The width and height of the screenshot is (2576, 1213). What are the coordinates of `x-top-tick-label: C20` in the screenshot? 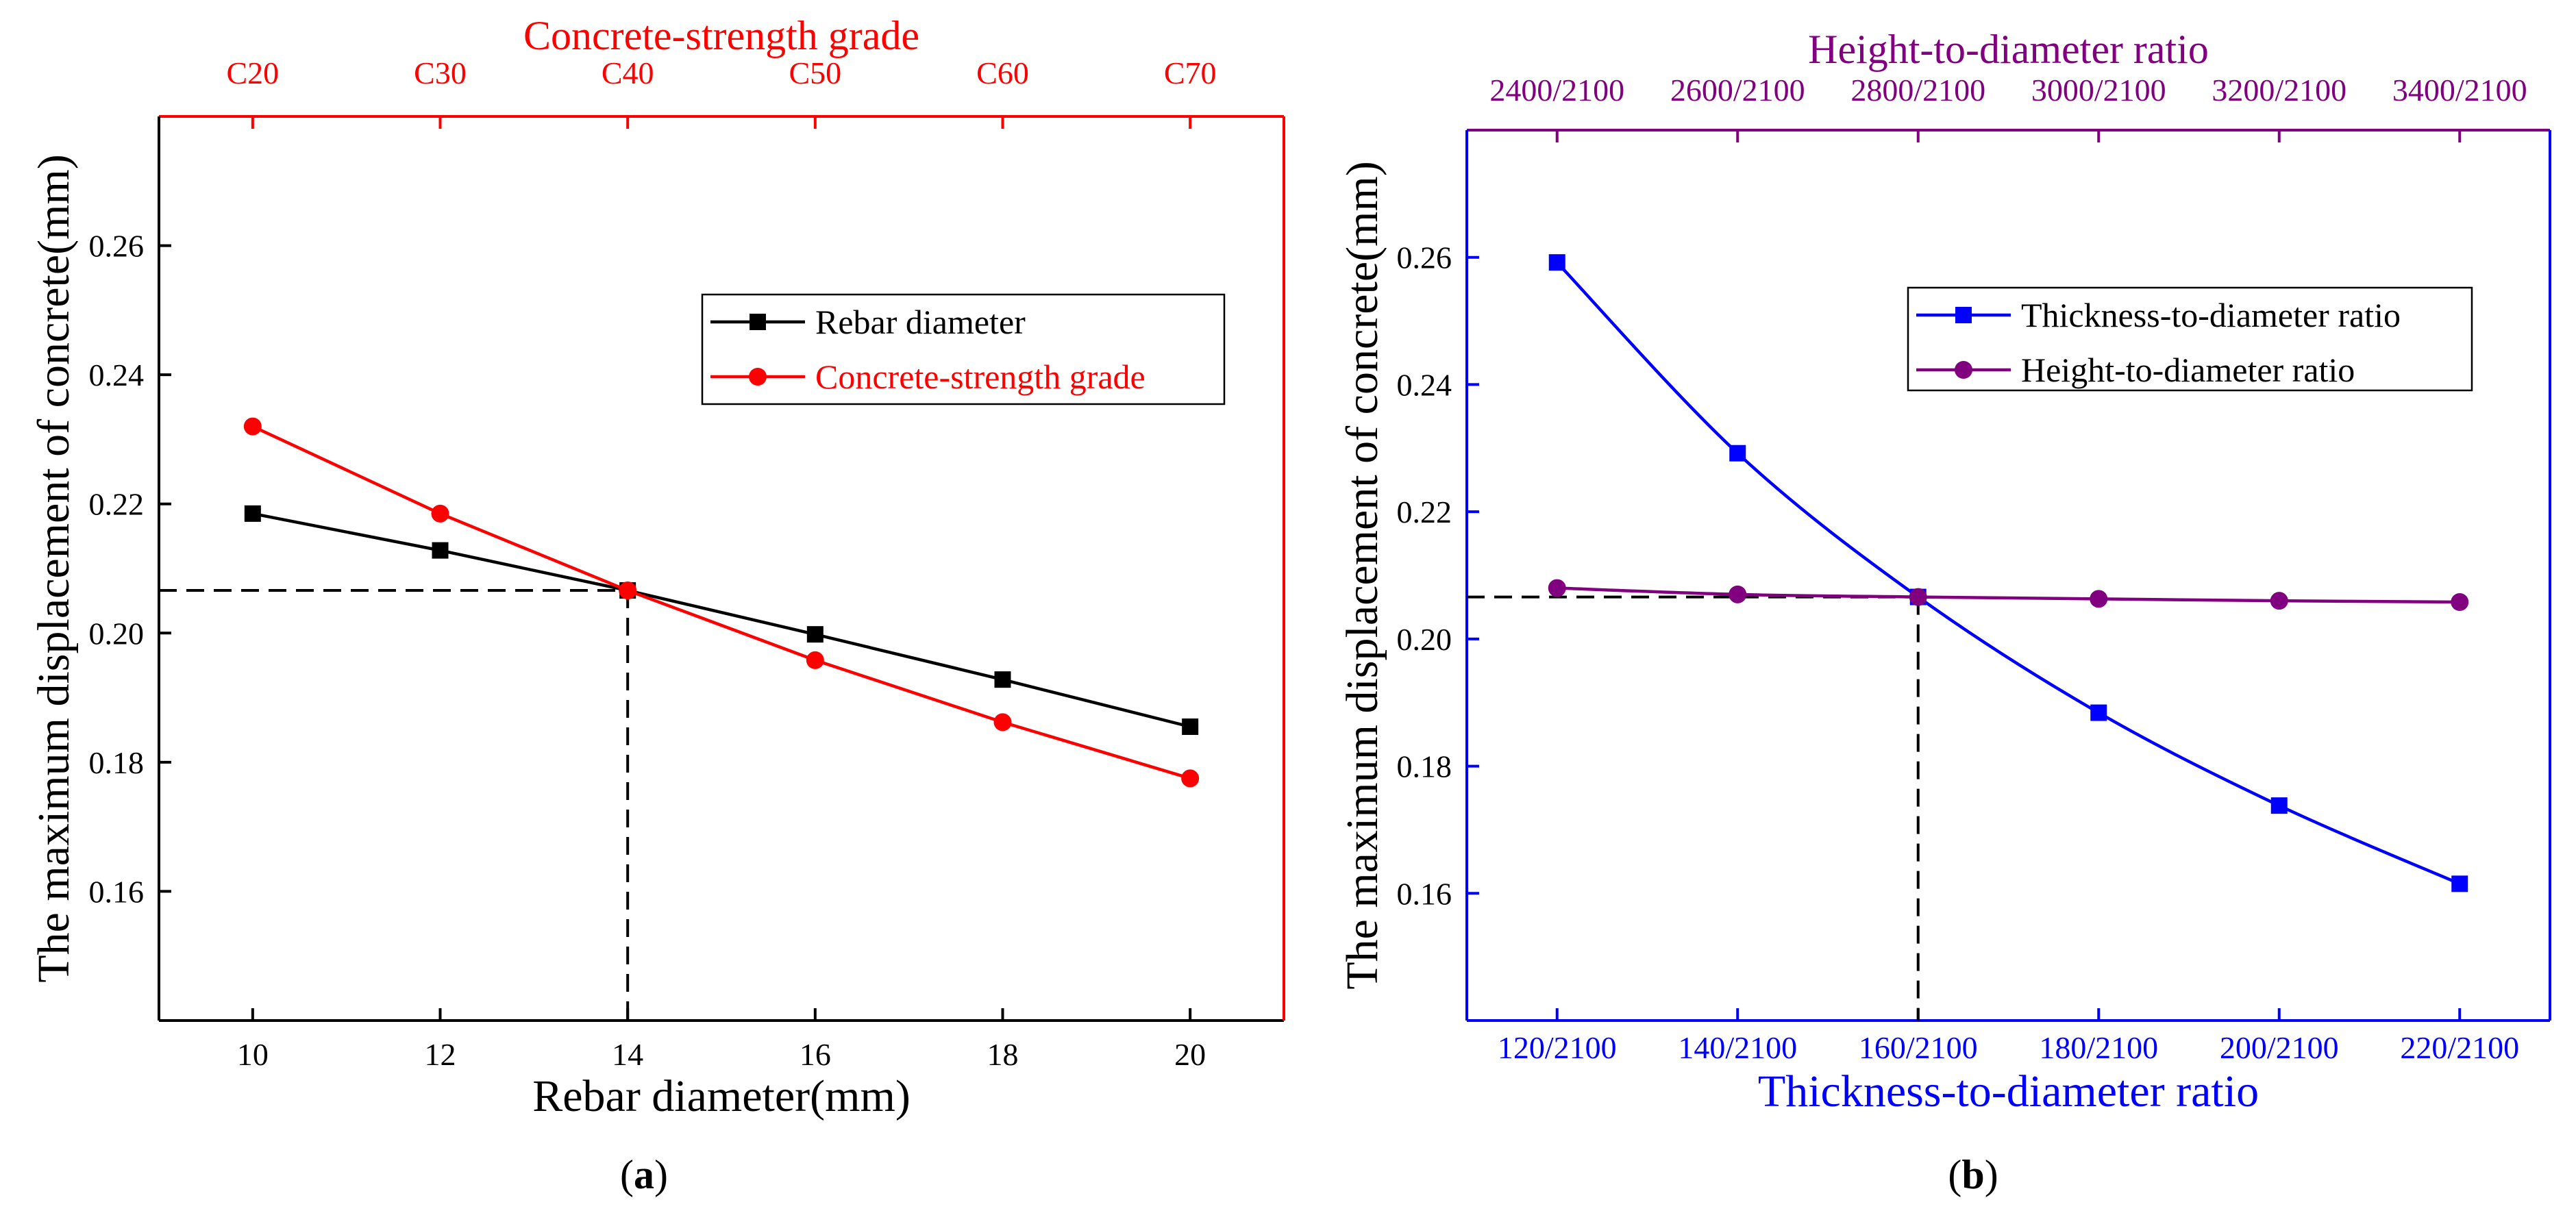 It's located at (252, 72).